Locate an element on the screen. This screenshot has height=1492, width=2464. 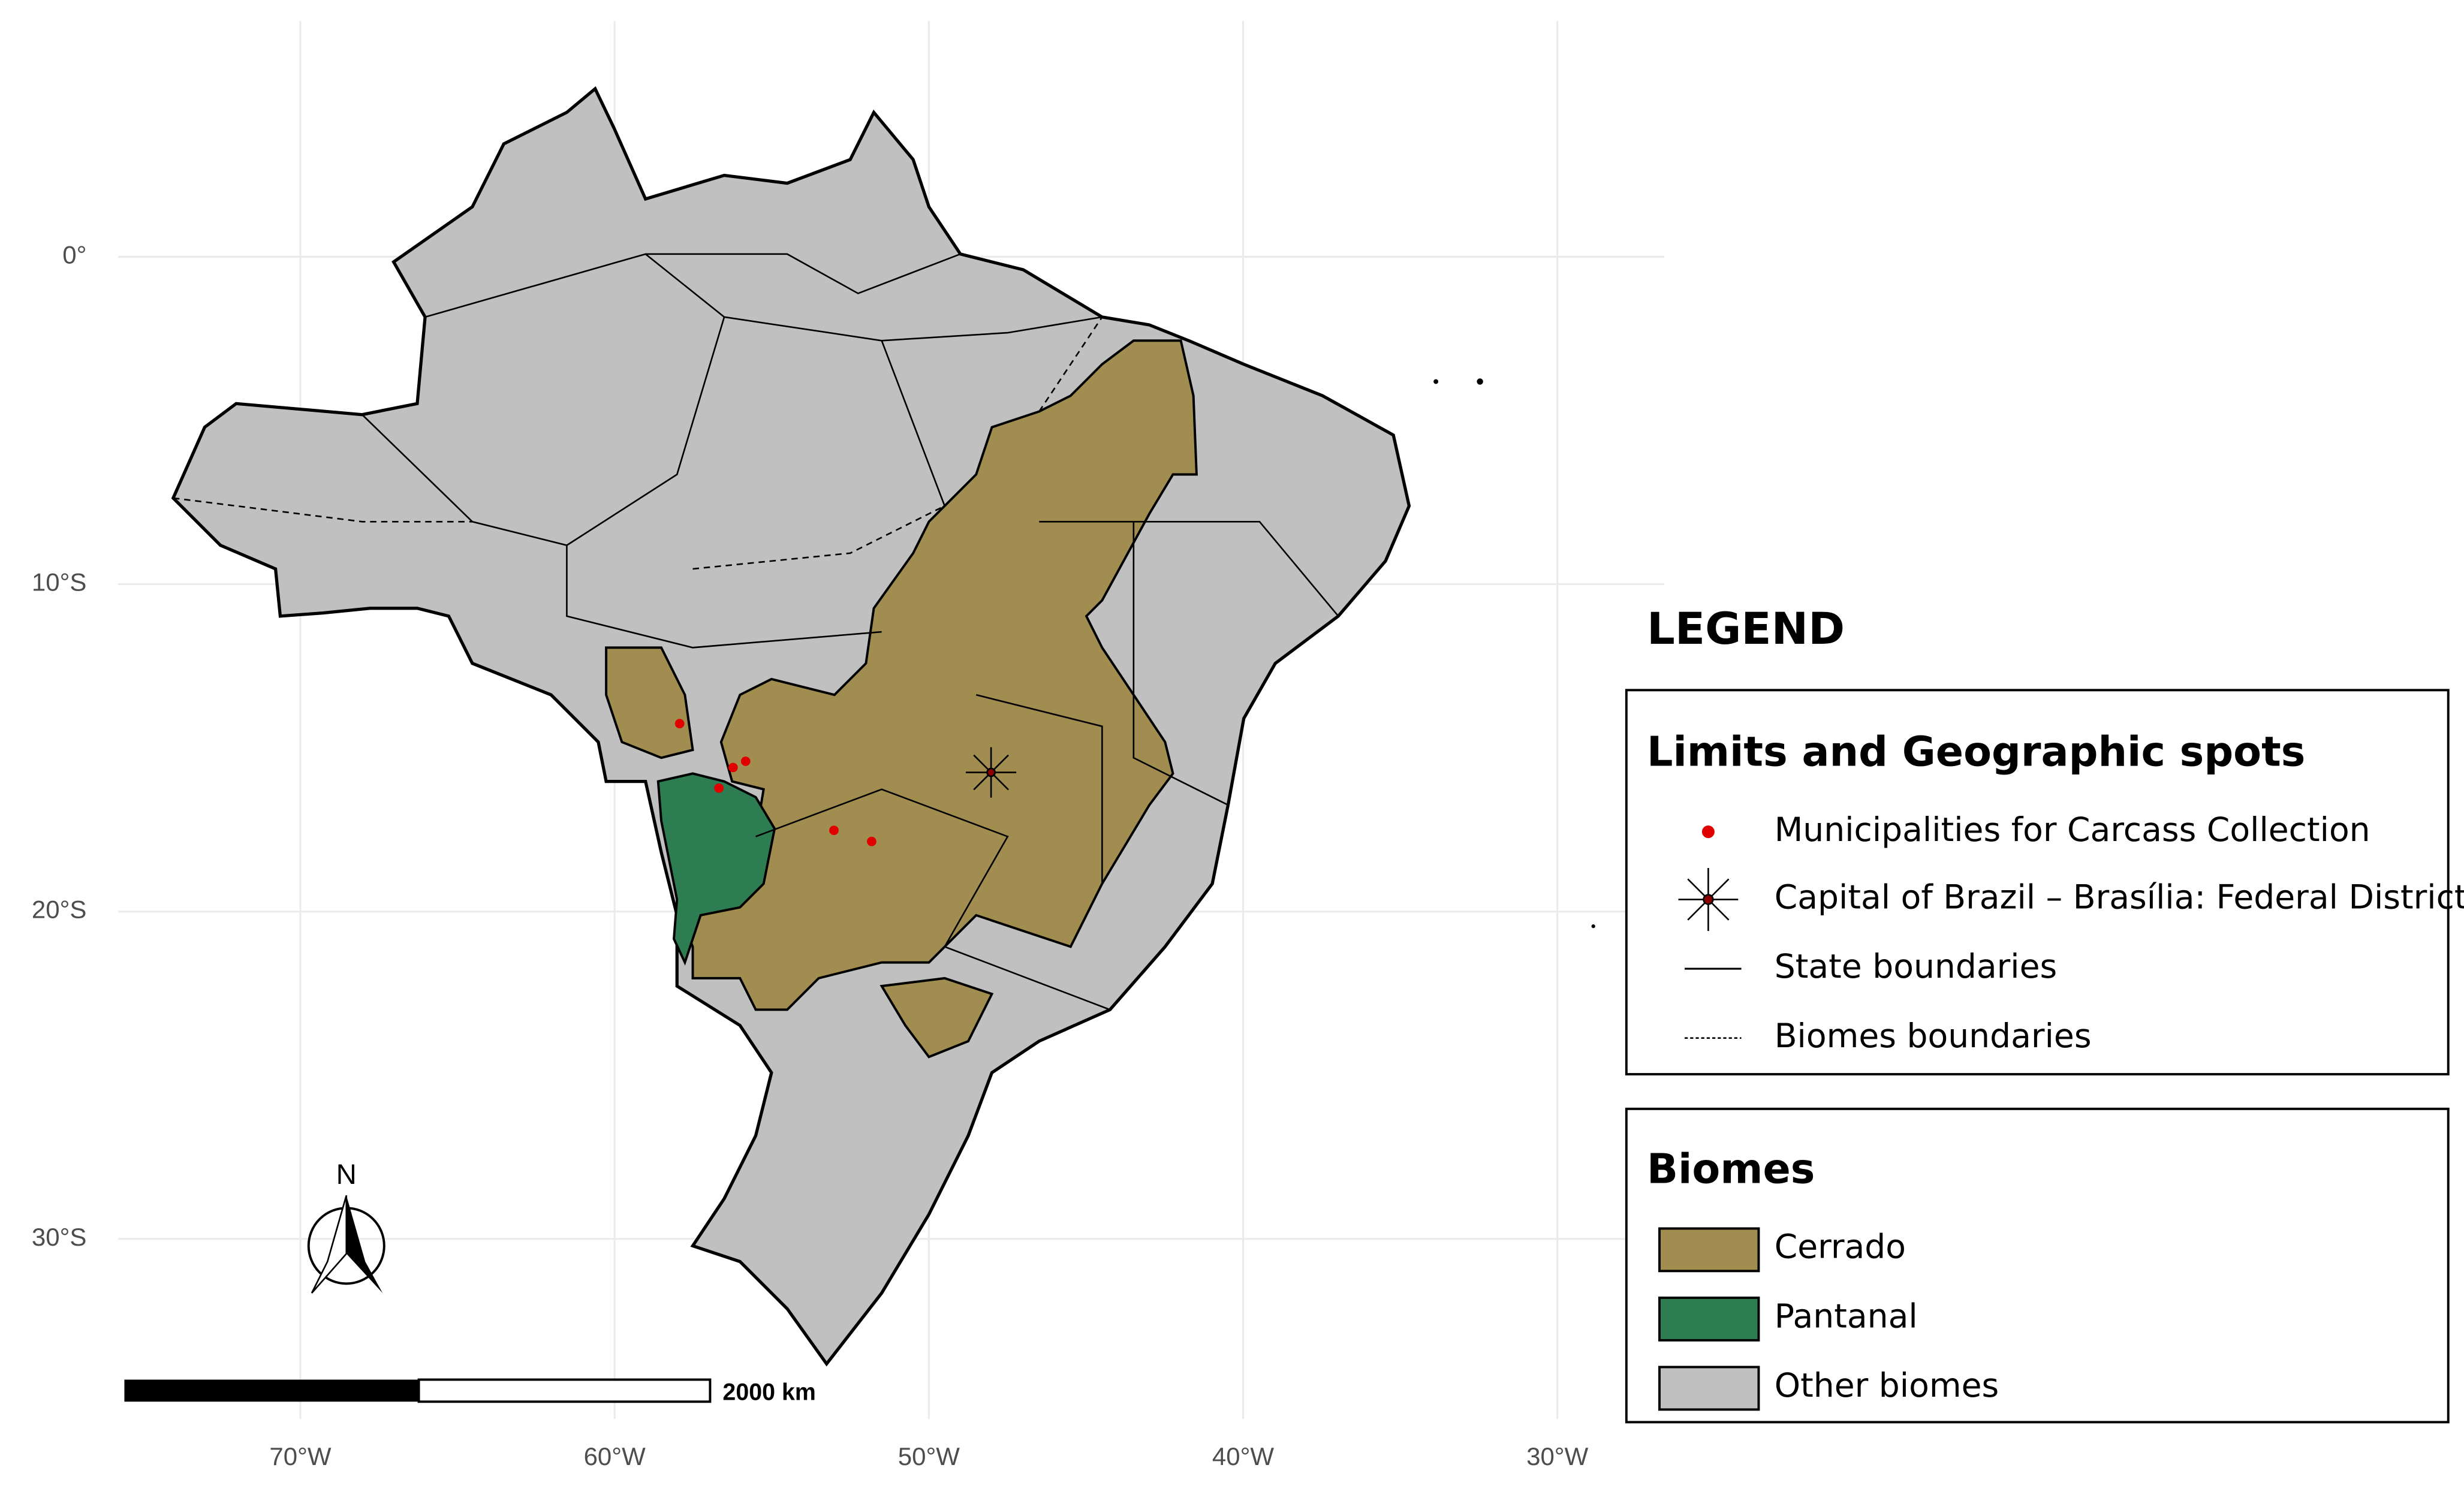
capital-marker is located at coordinates (991, 772).